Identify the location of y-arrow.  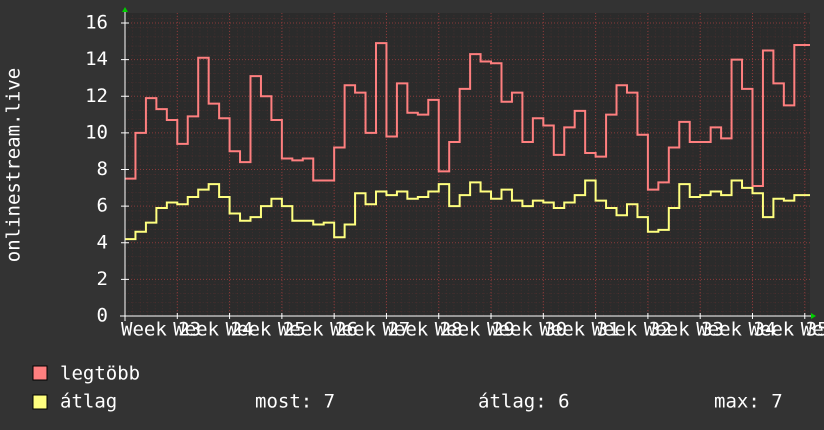
(125, 9).